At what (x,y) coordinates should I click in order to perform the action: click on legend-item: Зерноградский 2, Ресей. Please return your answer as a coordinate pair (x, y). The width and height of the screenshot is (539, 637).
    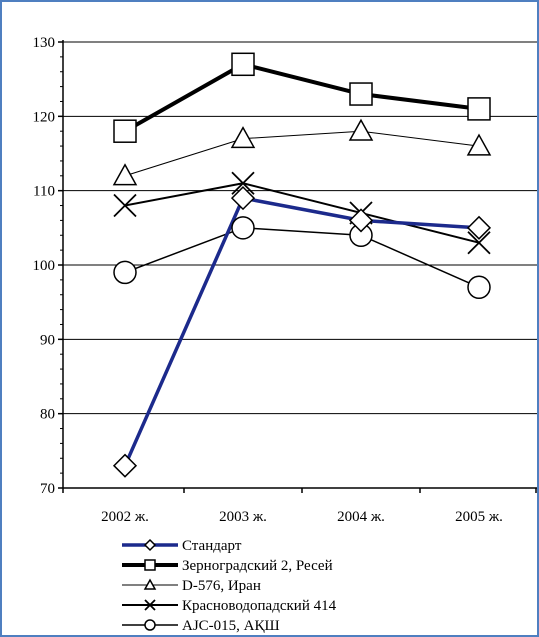
    Looking at the image, I should click on (227, 566).